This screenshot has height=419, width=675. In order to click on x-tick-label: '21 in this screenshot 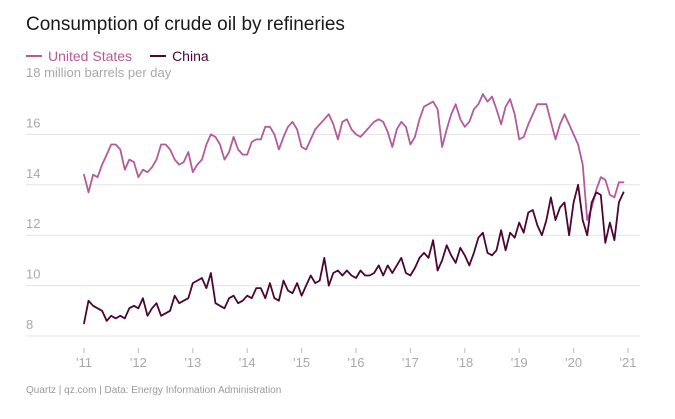, I will do `click(628, 362)`.